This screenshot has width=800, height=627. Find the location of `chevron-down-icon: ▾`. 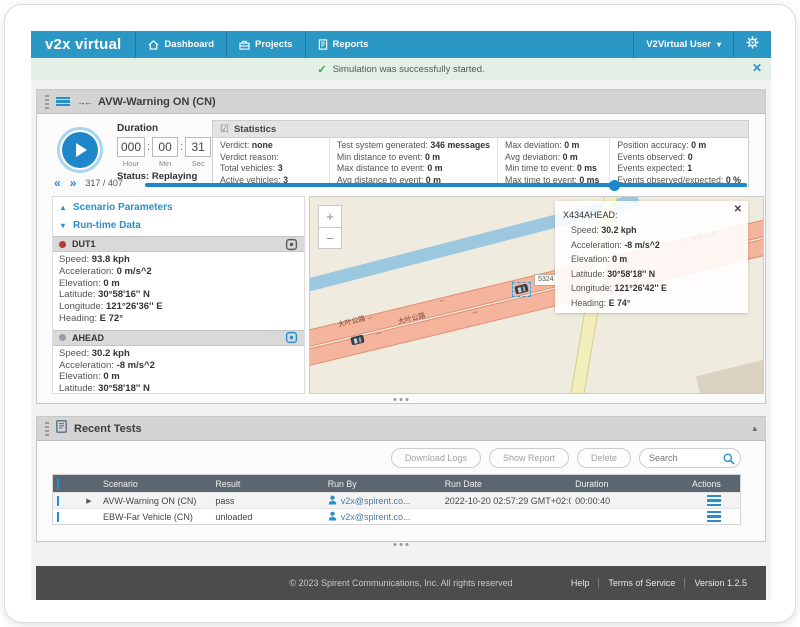

chevron-down-icon: ▾ is located at coordinates (63, 225).